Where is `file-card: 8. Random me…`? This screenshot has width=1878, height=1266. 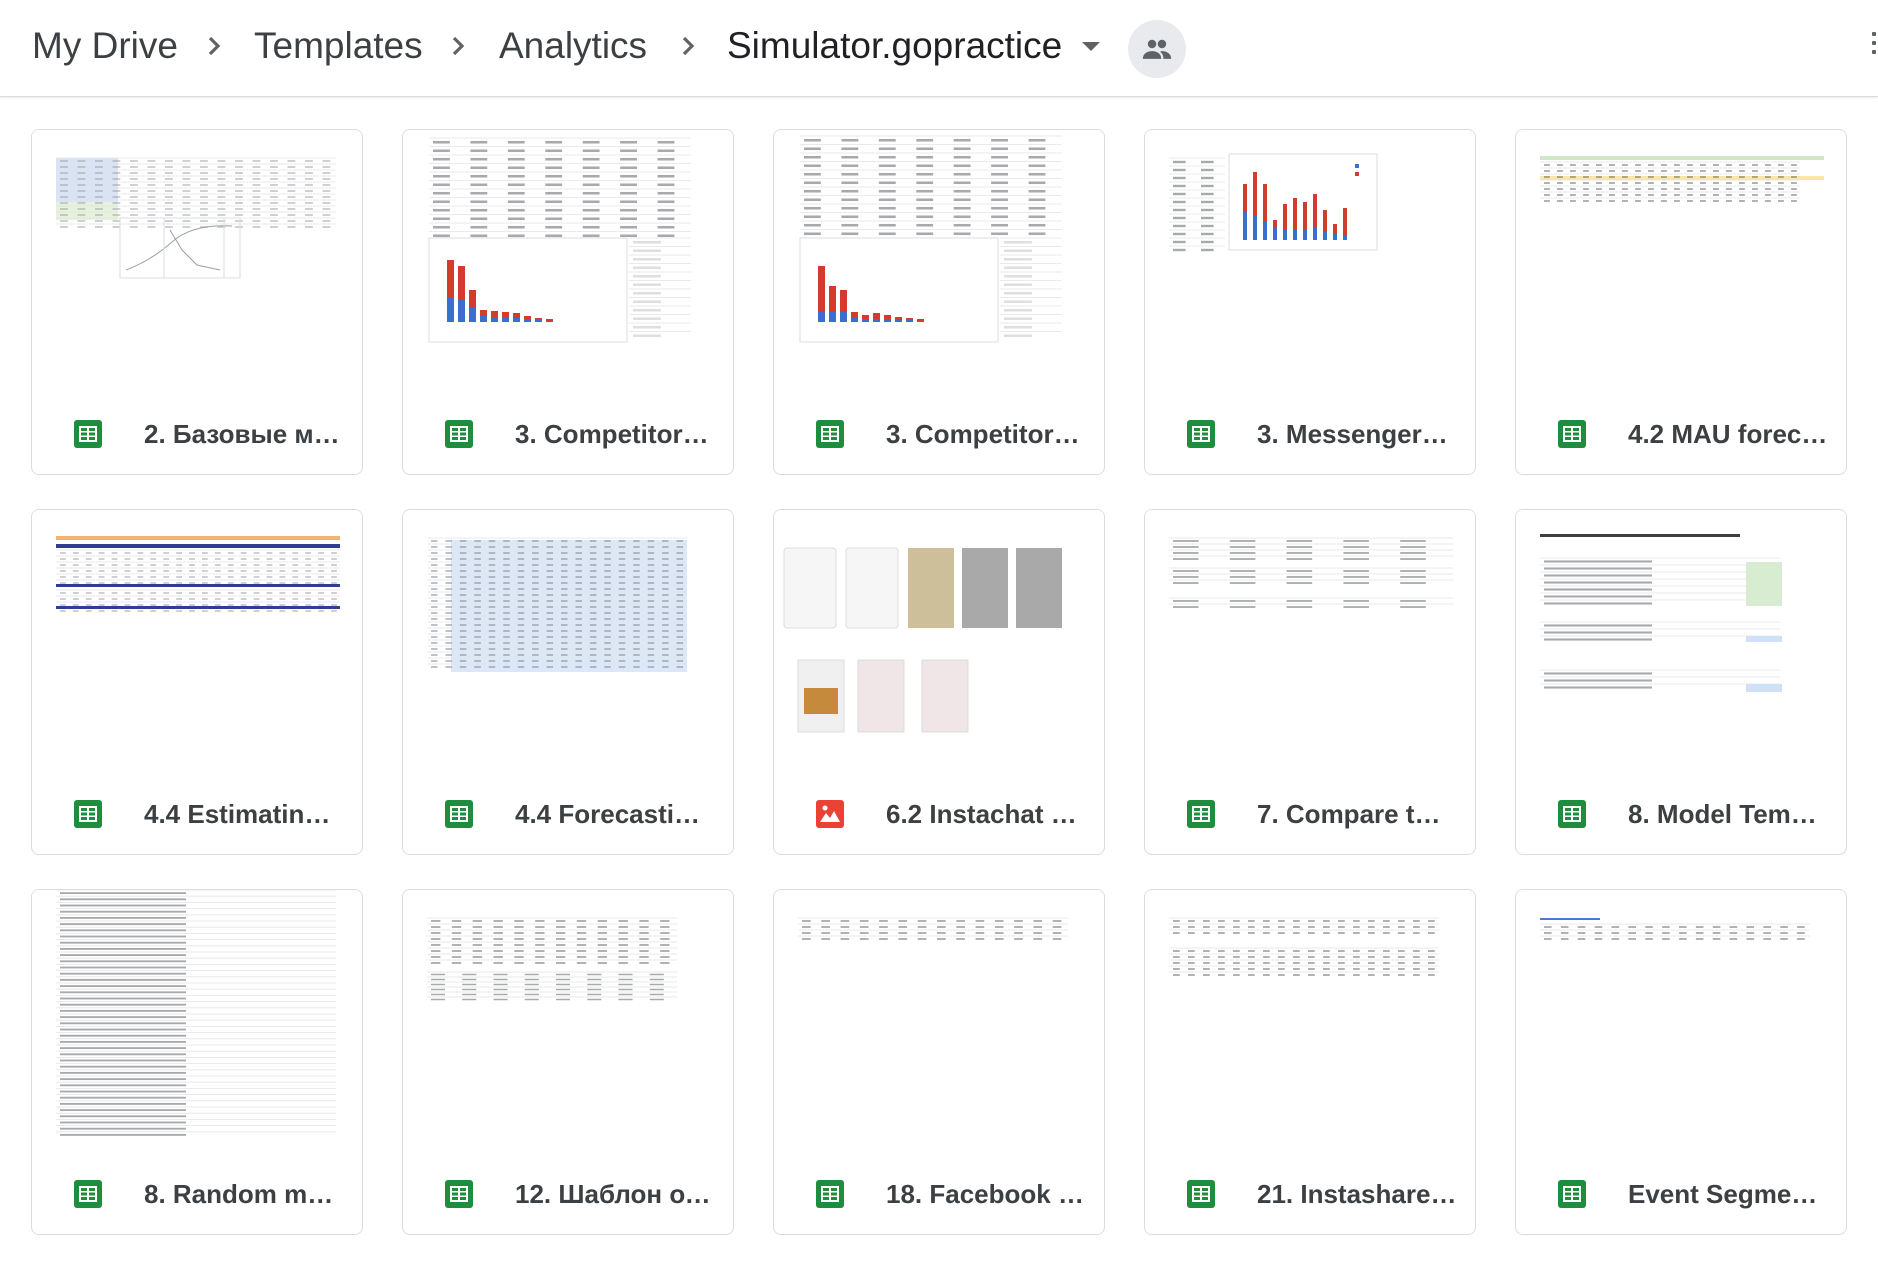
file-card: 8. Random me… is located at coordinates (197, 1062).